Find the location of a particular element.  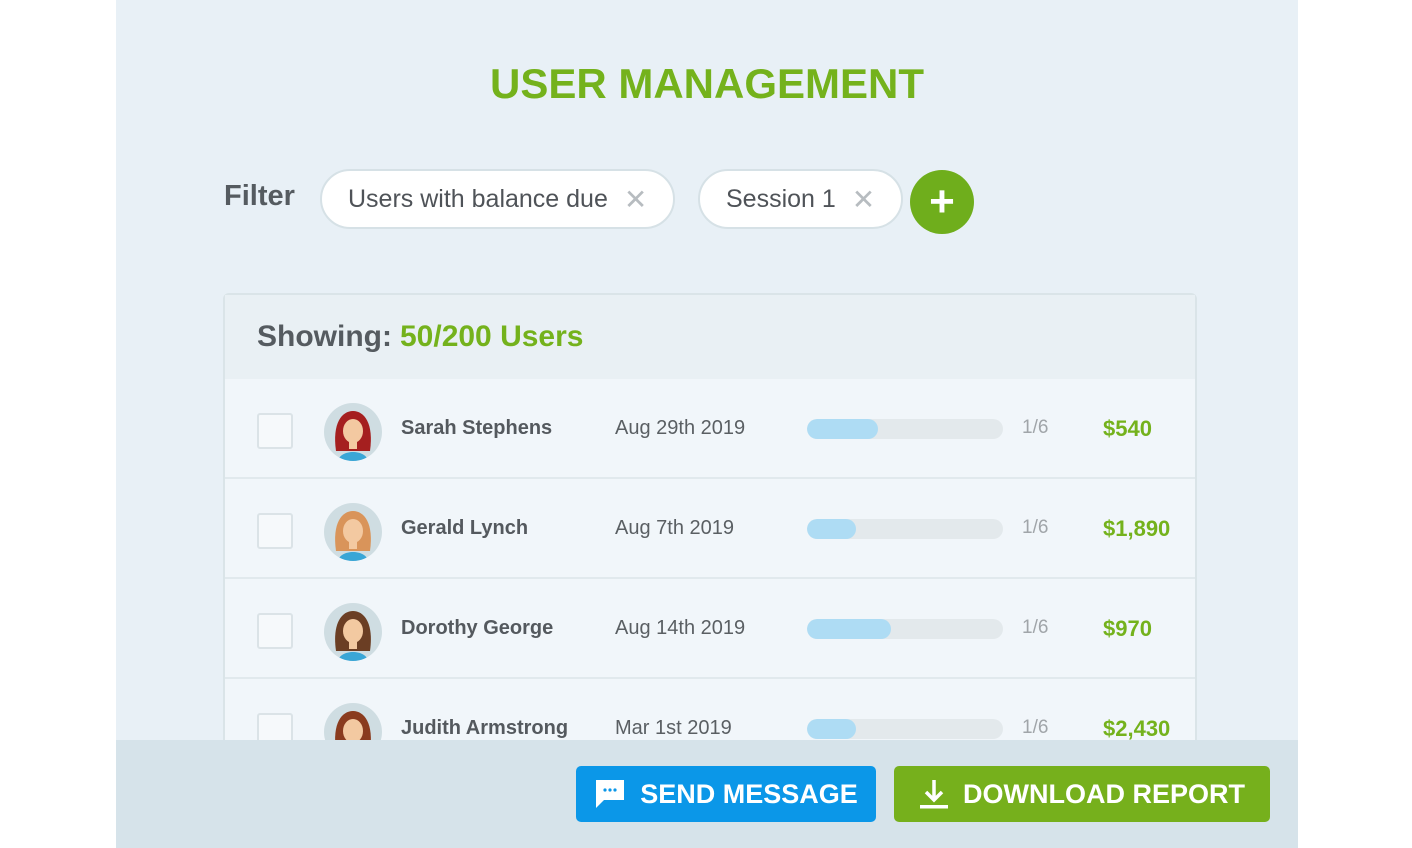

download-report-button: DOWNLOAD REPORT is located at coordinates (1082, 794).